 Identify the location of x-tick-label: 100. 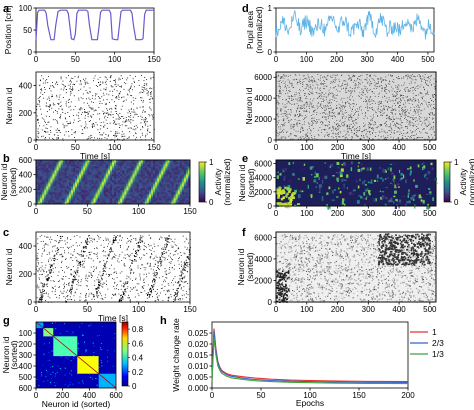
(307, 147).